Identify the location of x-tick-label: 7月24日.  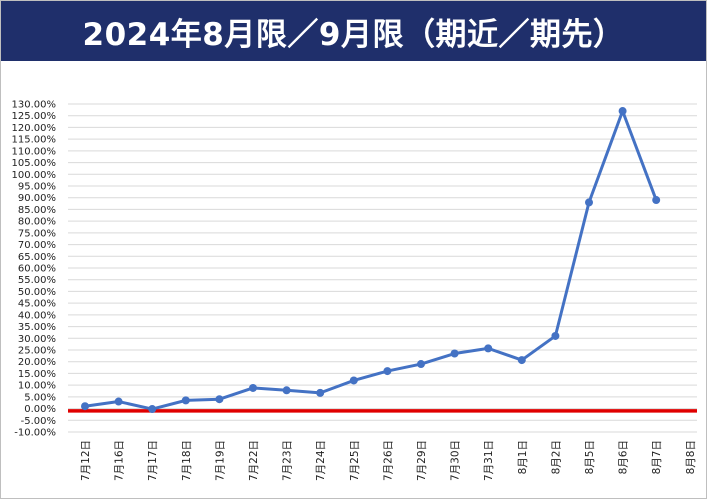
(321, 460).